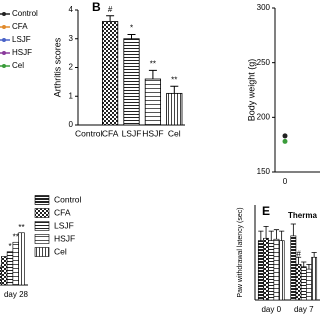 The height and width of the screenshot is (320, 320). What do you see at coordinates (152, 133) in the screenshot?
I see `x-tick-label: HSJF` at bounding box center [152, 133].